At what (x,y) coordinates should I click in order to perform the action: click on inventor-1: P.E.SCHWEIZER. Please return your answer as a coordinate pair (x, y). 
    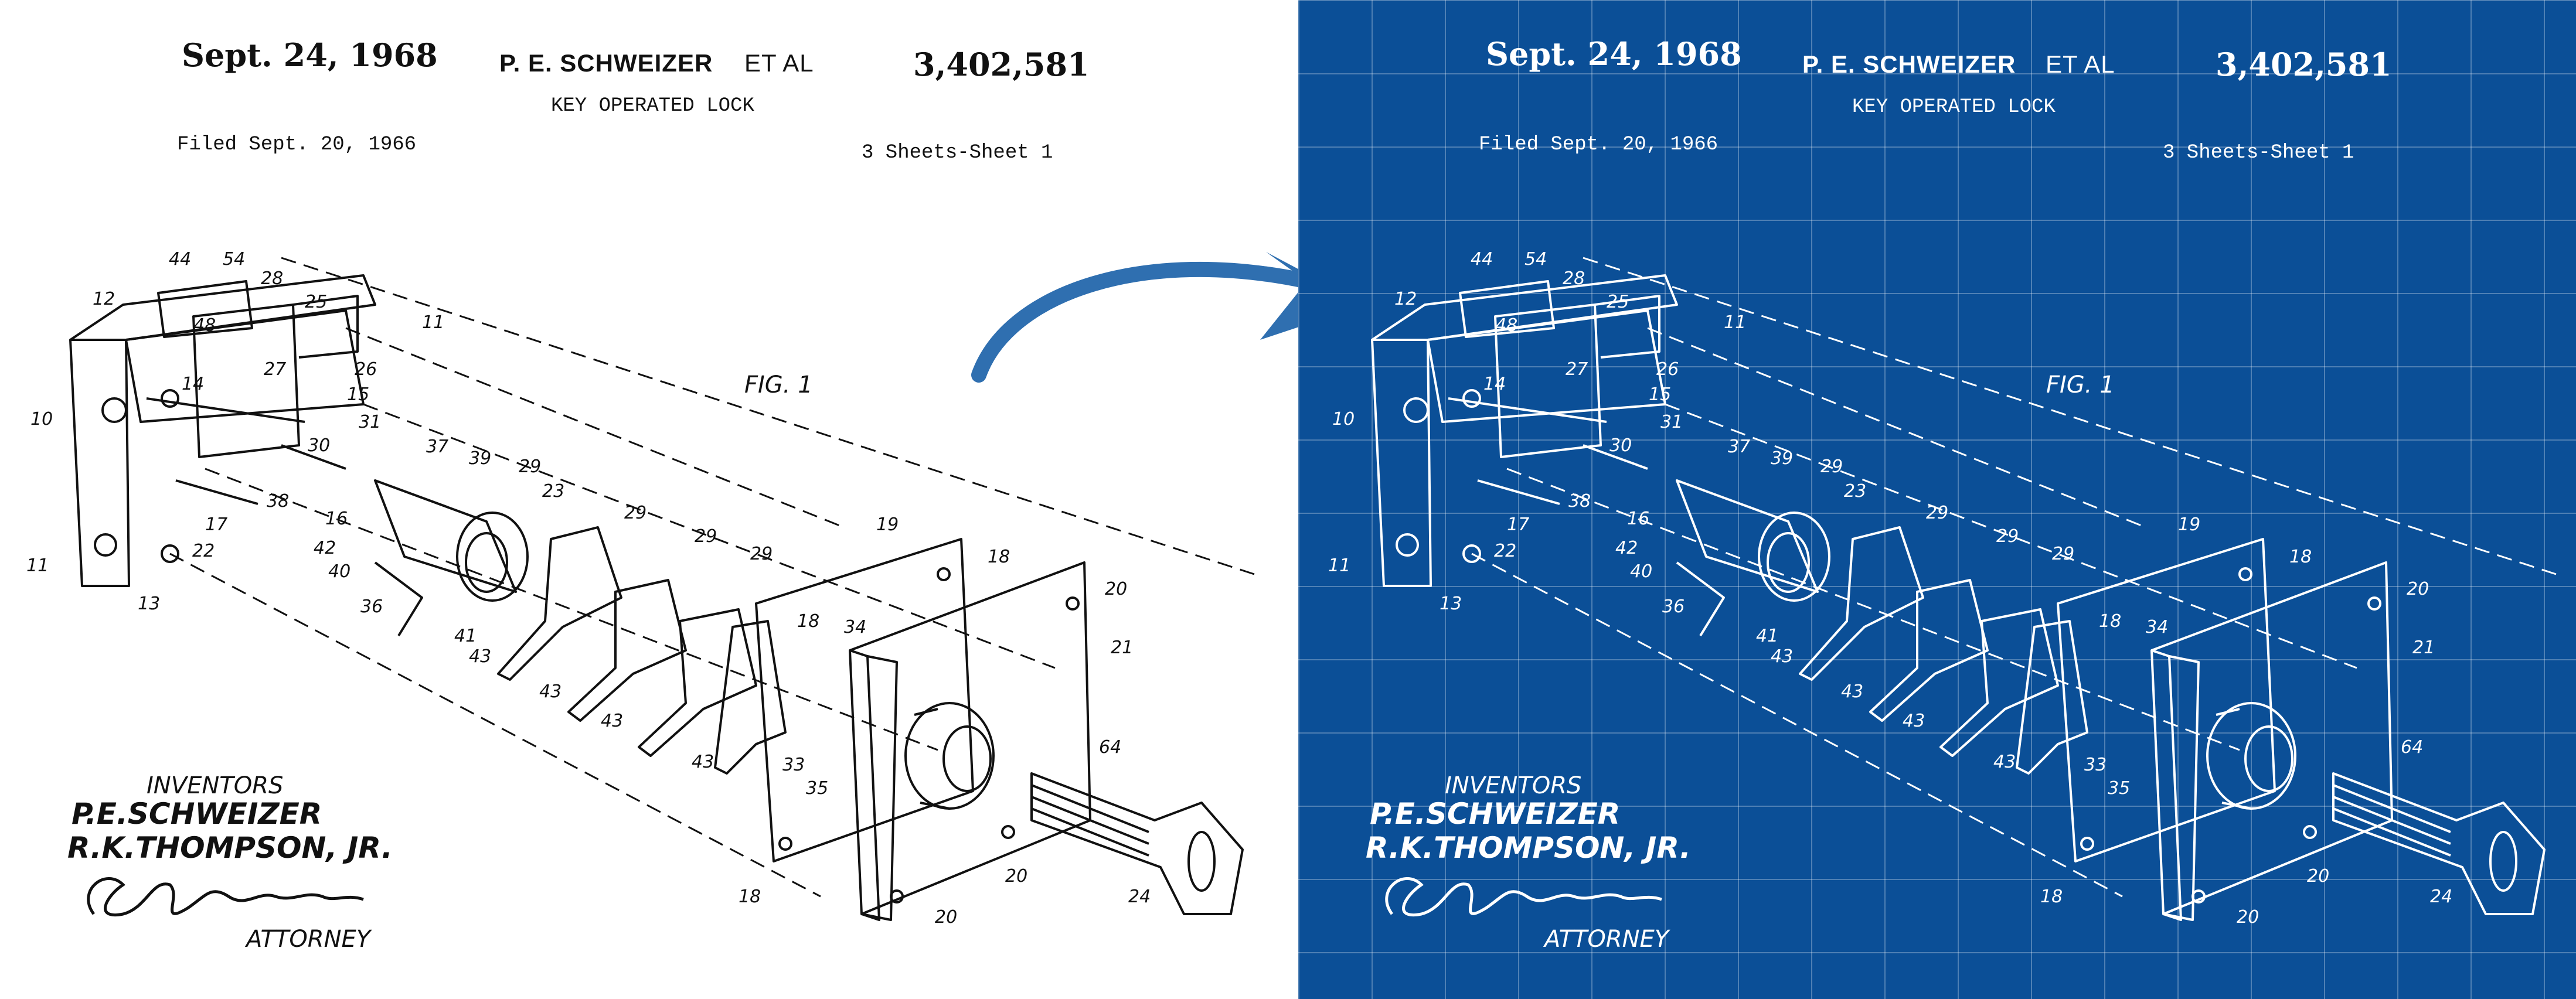
    Looking at the image, I should click on (197, 814).